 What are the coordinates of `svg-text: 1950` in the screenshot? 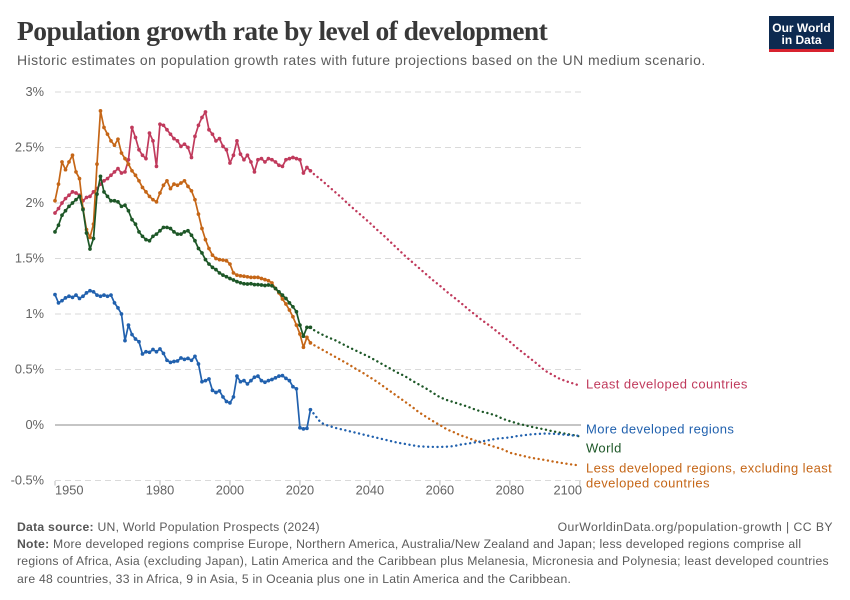 It's located at (69, 490).